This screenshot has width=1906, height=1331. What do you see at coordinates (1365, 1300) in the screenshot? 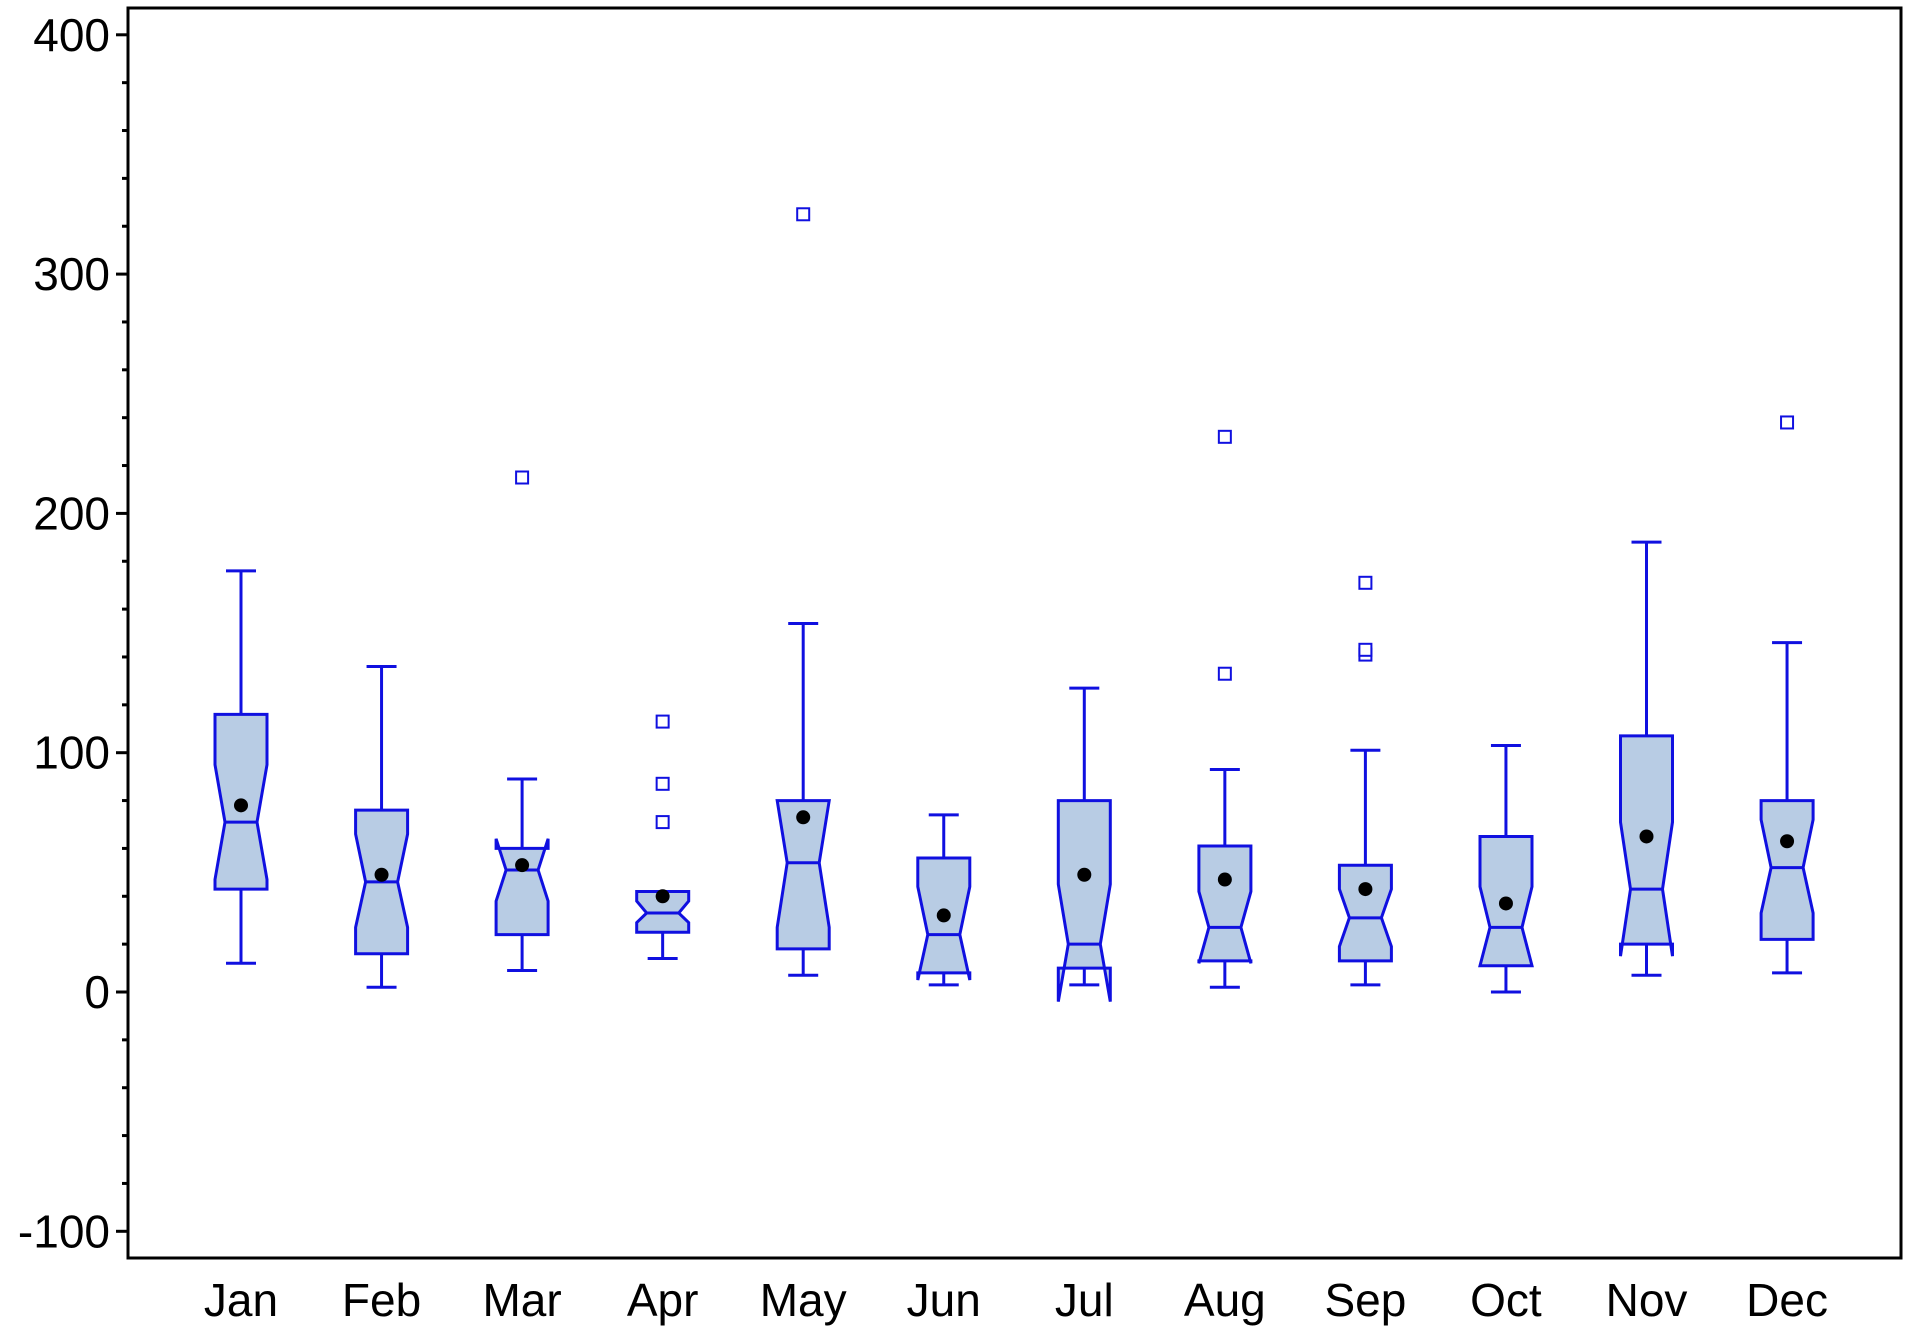
I see `x-tick-label-sep: Sep` at bounding box center [1365, 1300].